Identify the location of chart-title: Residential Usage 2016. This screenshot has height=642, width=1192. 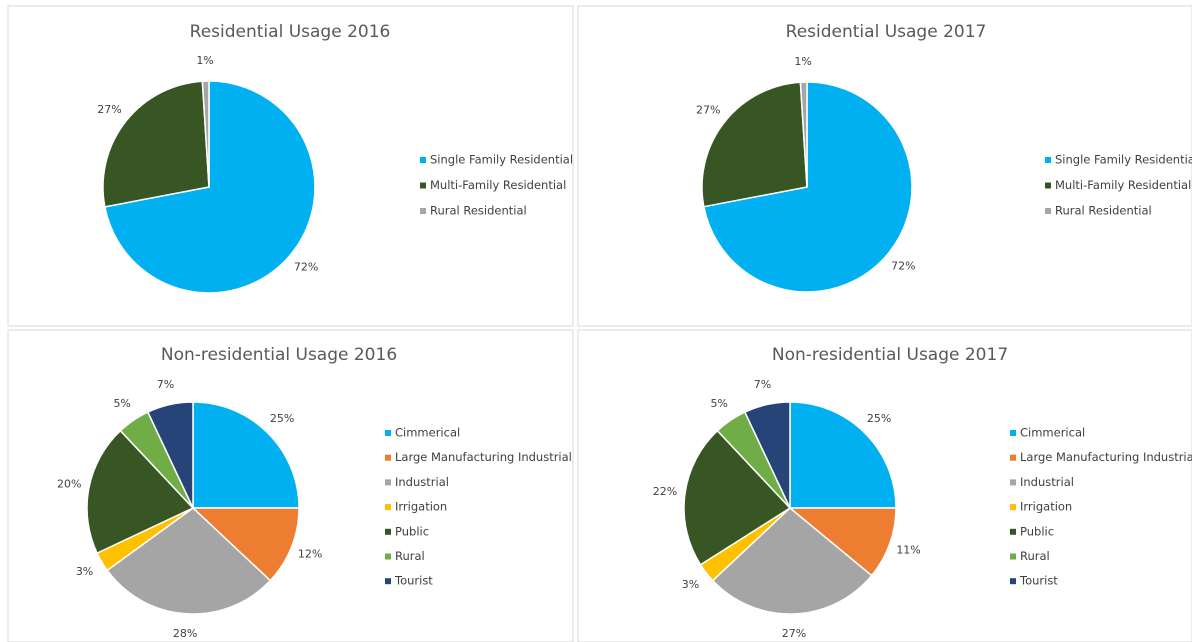
(290, 32).